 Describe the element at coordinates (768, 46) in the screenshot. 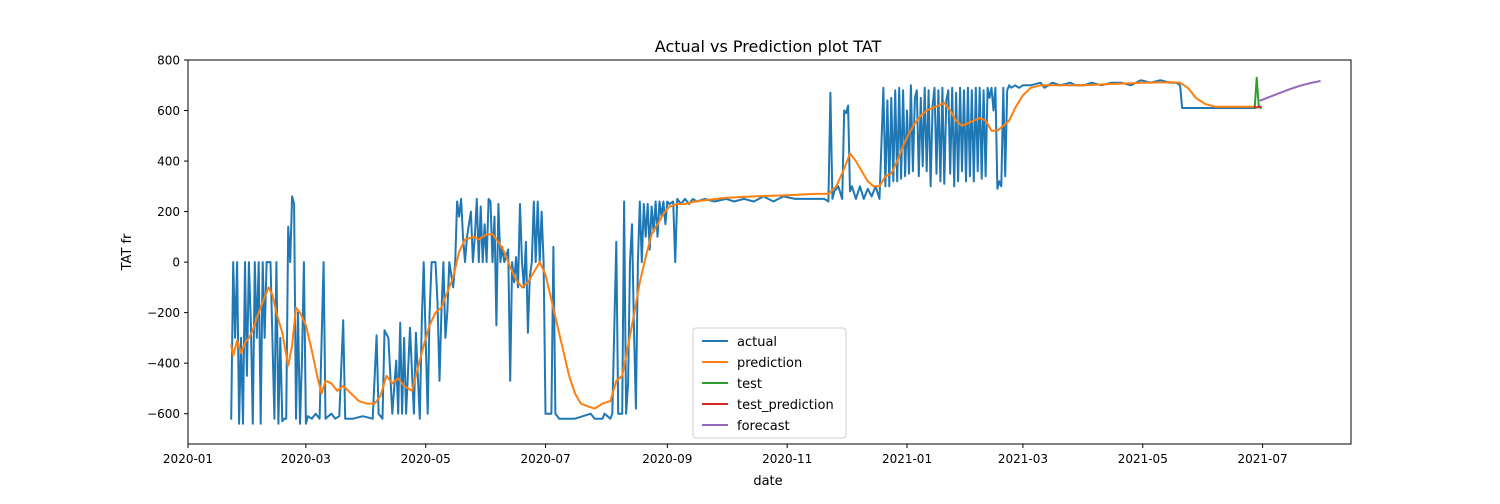

I see `chart-title: Actual vs Prediction plot TAT` at that location.